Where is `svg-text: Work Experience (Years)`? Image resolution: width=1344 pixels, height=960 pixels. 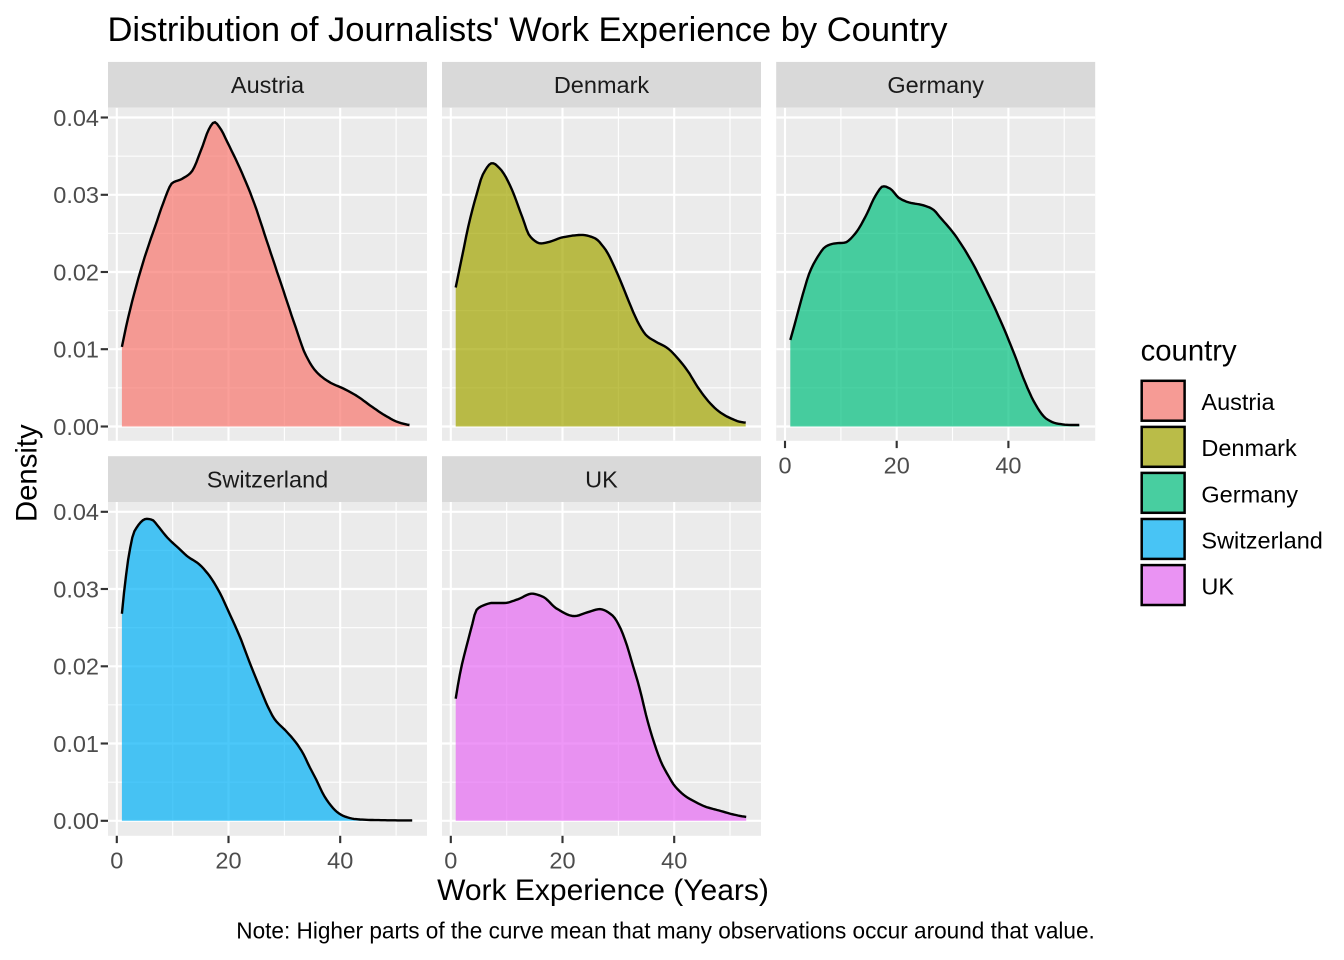
svg-text: Work Experience (Years) is located at coordinates (603, 890).